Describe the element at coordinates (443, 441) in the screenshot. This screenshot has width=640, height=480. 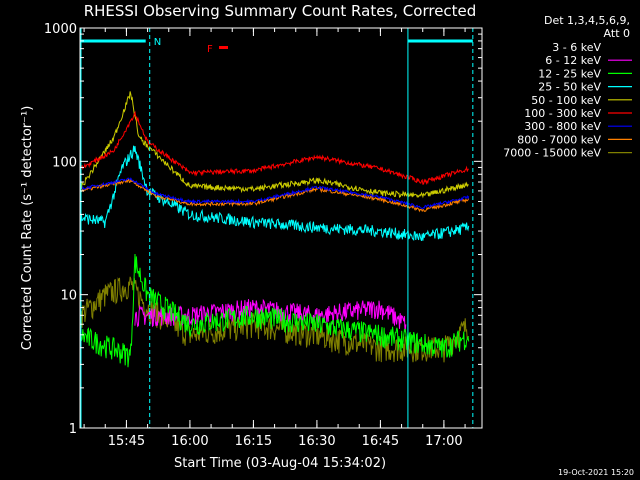
I see `x-tick-label: 17:00` at that location.